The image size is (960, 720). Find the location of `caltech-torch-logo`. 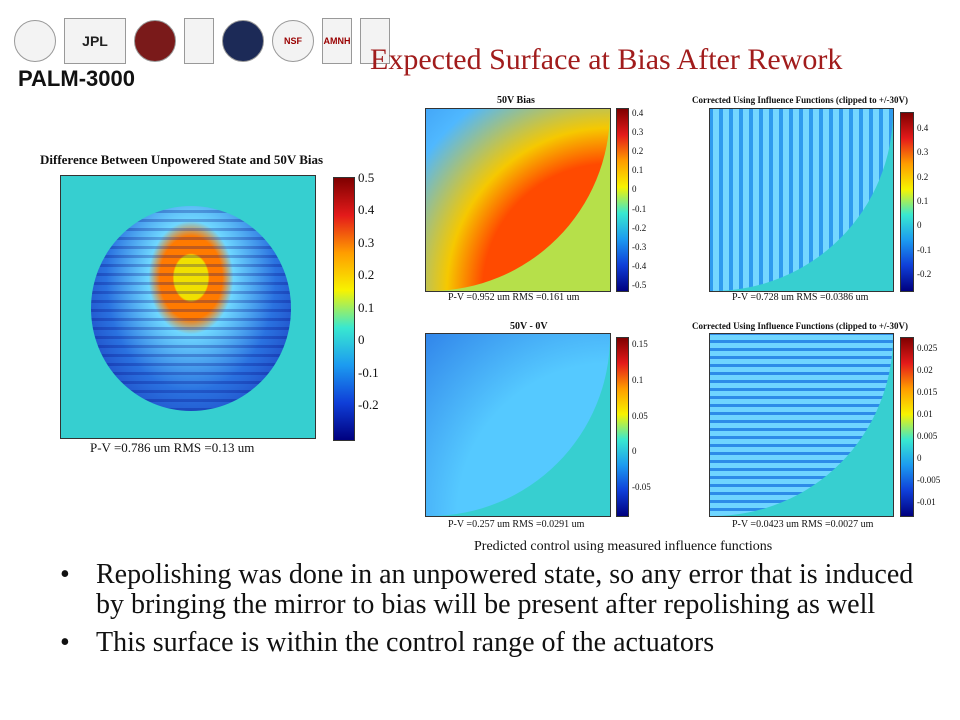

caltech-torch-logo is located at coordinates (35, 41).